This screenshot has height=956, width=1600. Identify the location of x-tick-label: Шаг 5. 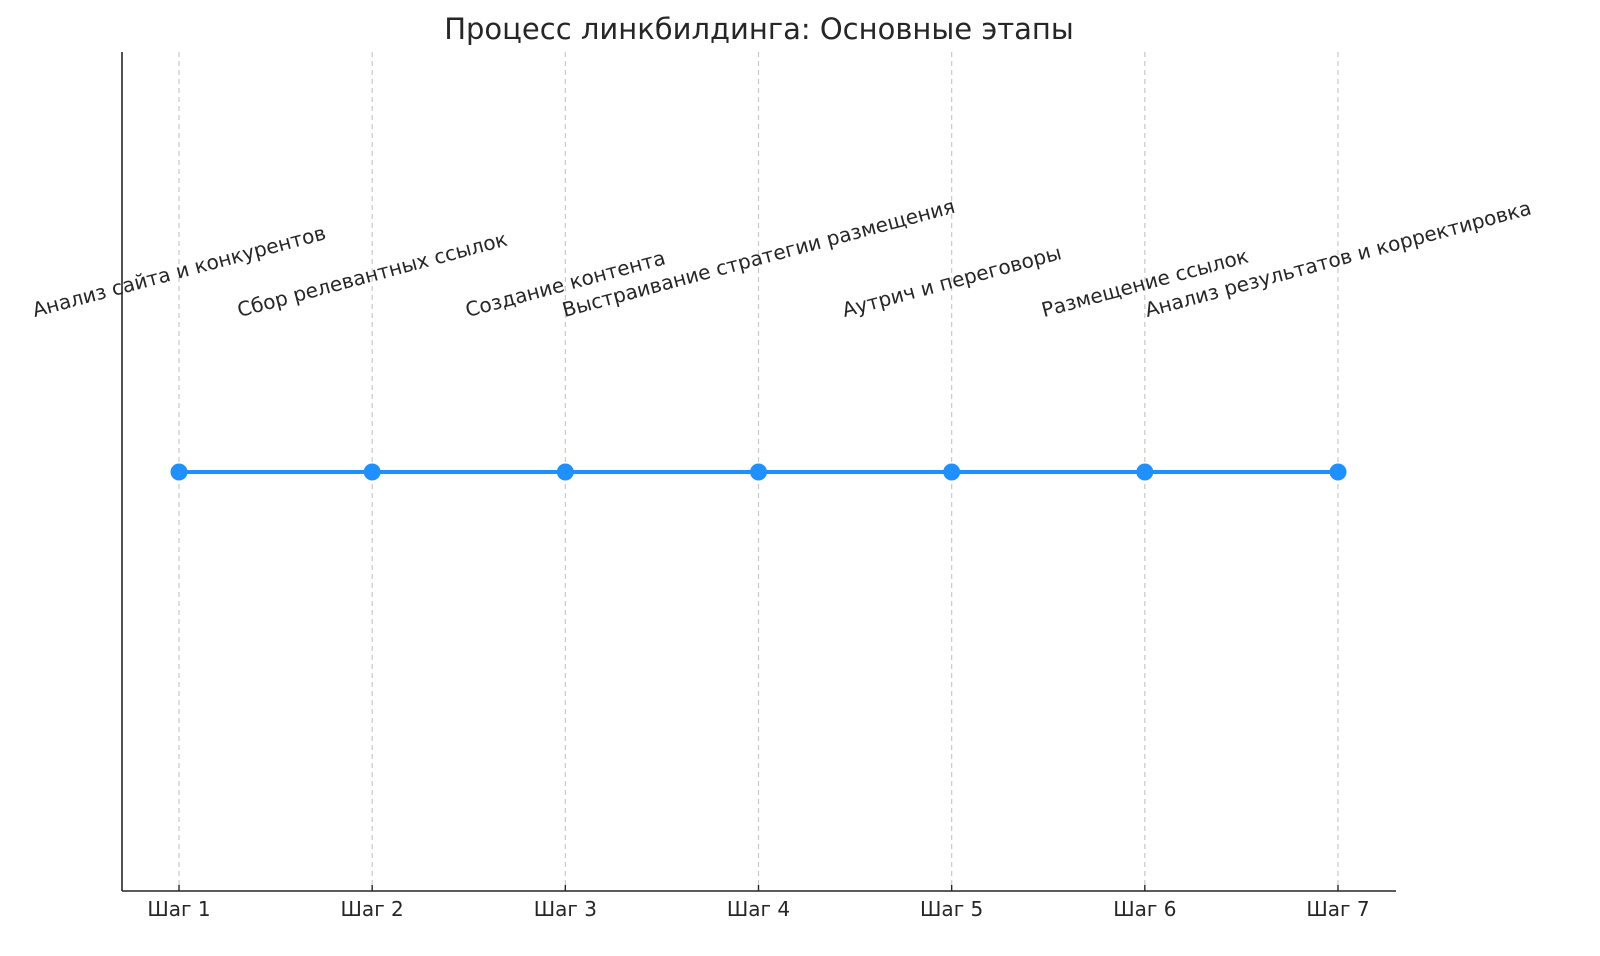
(951, 909).